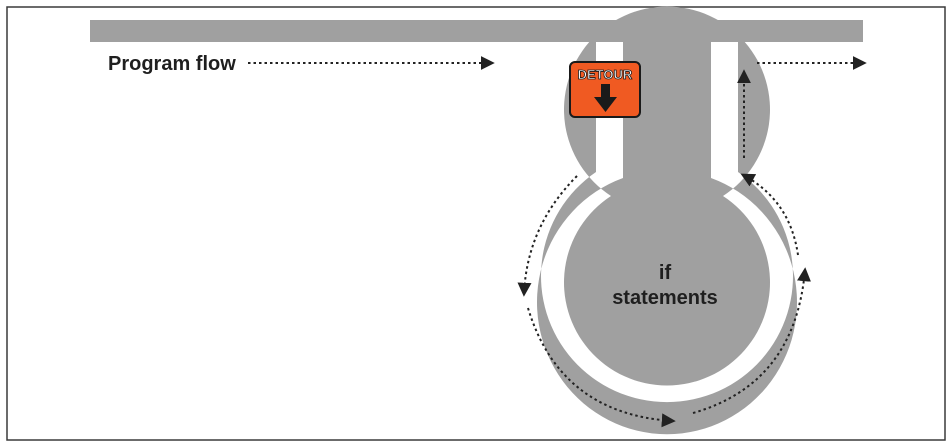 The height and width of the screenshot is (448, 952). Describe the element at coordinates (172, 64) in the screenshot. I see `program-flow-label: Program flow` at that location.